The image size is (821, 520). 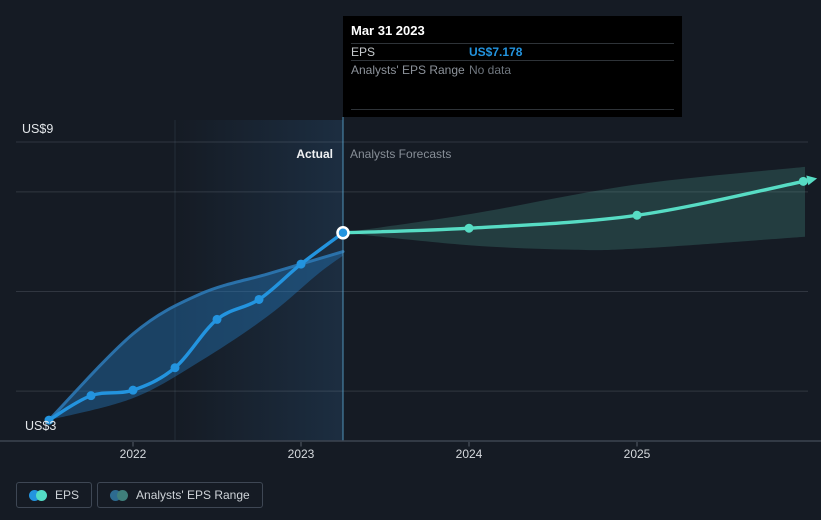 I want to click on tooltip-eps-label: EPS, so click(x=363, y=52).